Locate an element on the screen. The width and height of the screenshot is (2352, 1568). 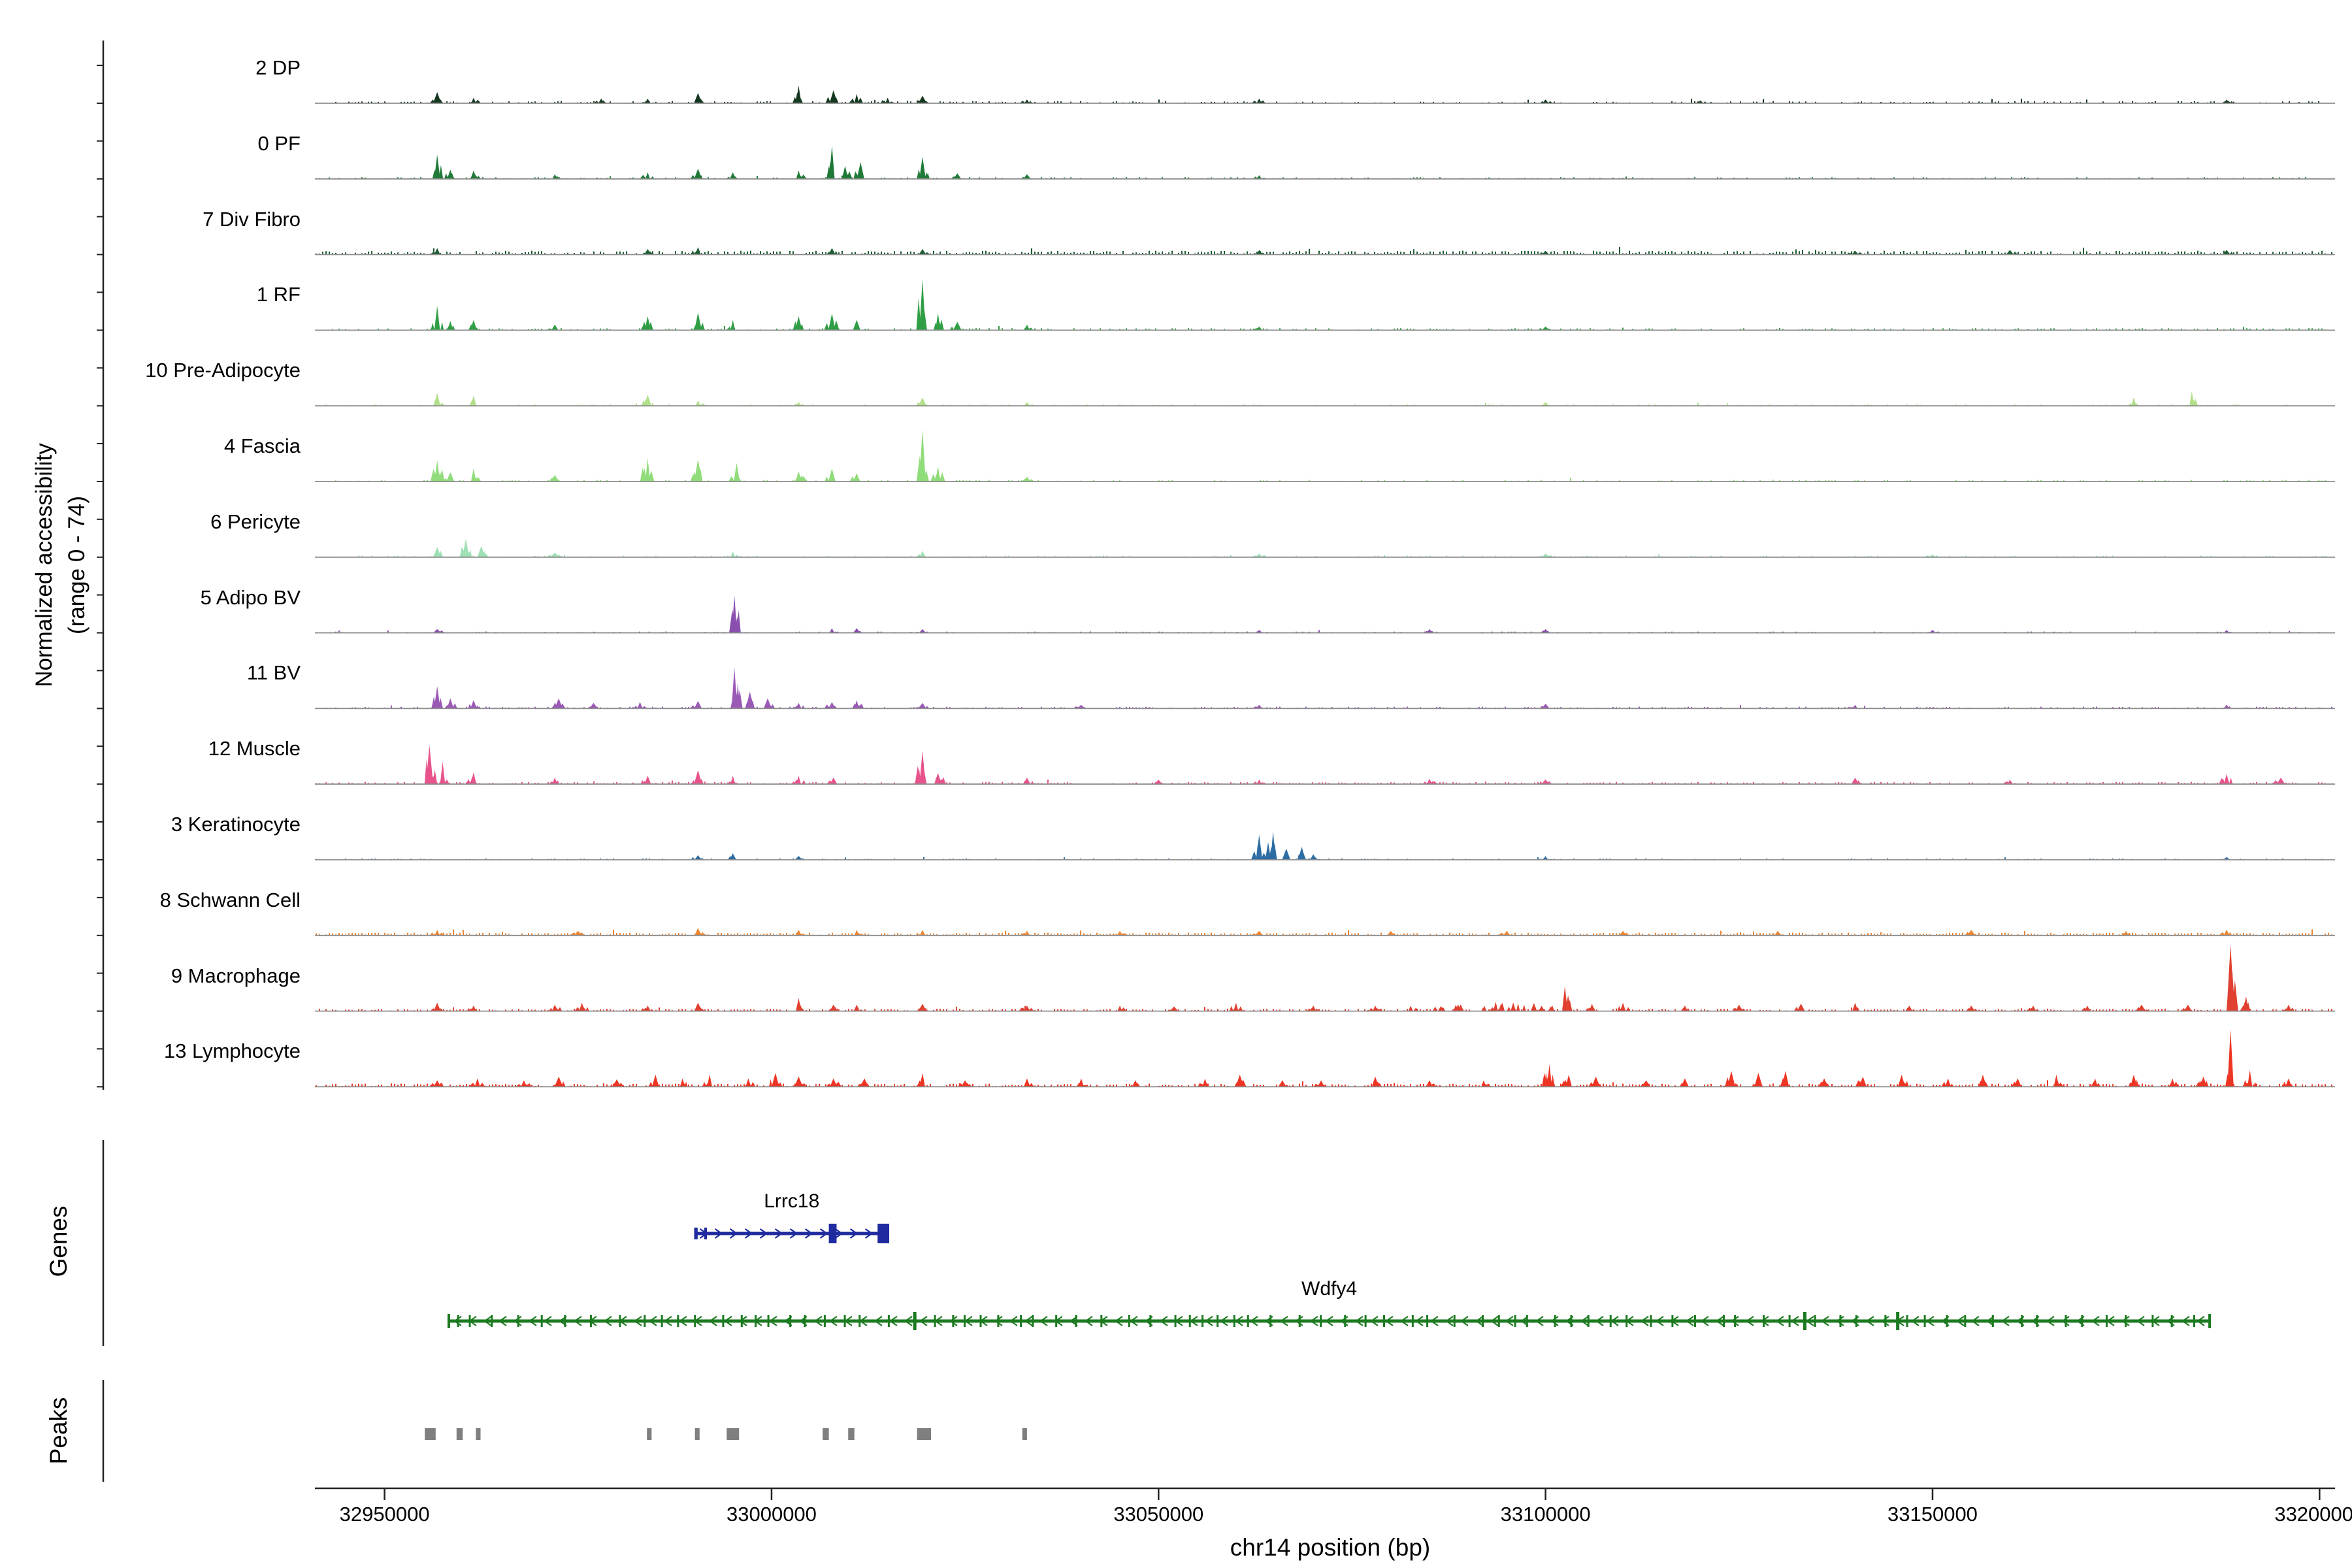
y-axis-title-line2: (range 0 - 74) is located at coordinates (77, 565).